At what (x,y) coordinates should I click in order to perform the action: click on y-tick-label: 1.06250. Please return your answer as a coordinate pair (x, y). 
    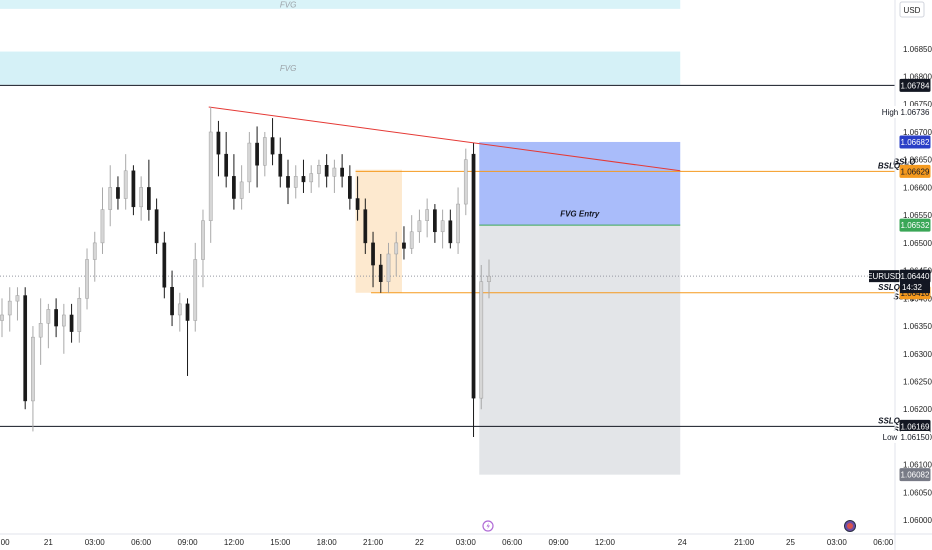
    Looking at the image, I should click on (917, 382).